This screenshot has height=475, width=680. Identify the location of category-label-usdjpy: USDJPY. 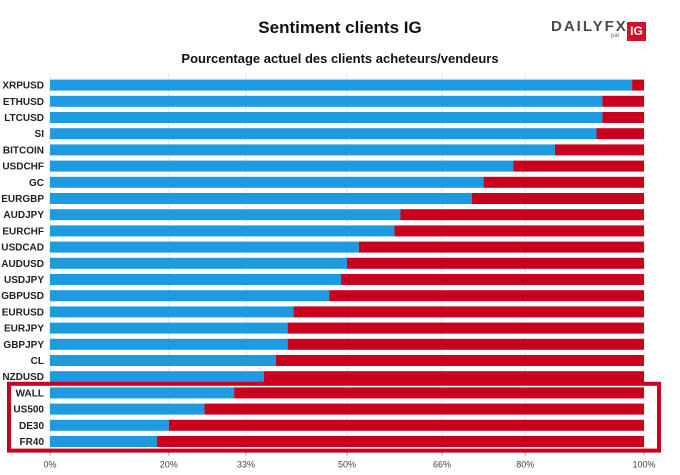
(24, 280).